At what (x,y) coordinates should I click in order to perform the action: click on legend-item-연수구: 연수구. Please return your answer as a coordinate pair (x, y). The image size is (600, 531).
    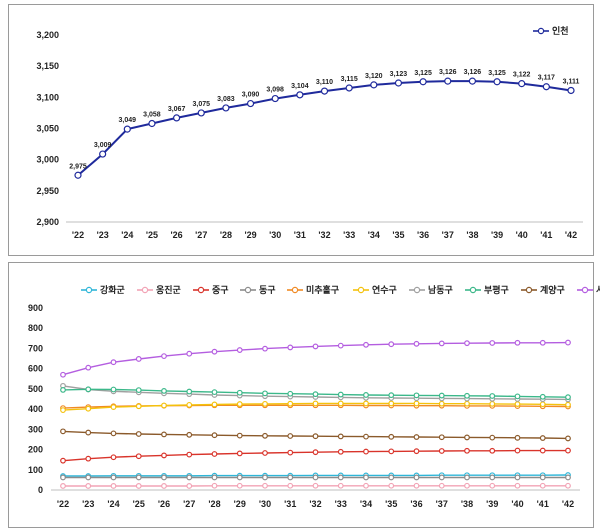
    Looking at the image, I should click on (375, 290).